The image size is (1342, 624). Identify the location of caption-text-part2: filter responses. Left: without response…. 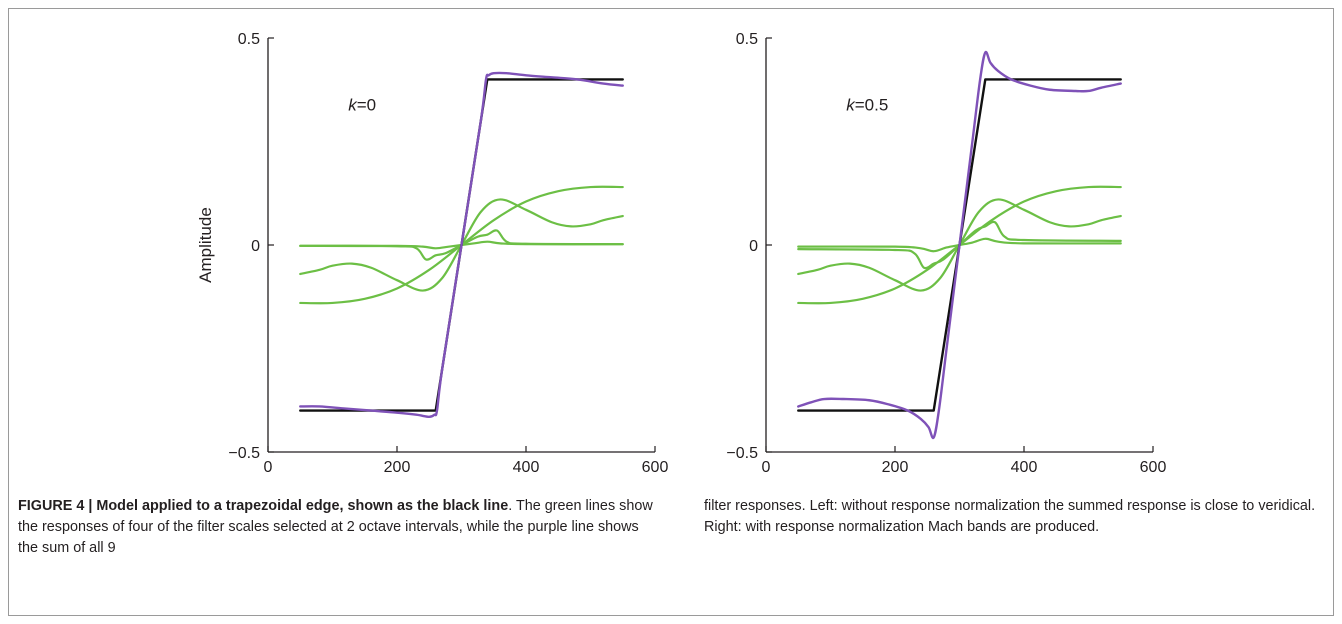
(1010, 516).